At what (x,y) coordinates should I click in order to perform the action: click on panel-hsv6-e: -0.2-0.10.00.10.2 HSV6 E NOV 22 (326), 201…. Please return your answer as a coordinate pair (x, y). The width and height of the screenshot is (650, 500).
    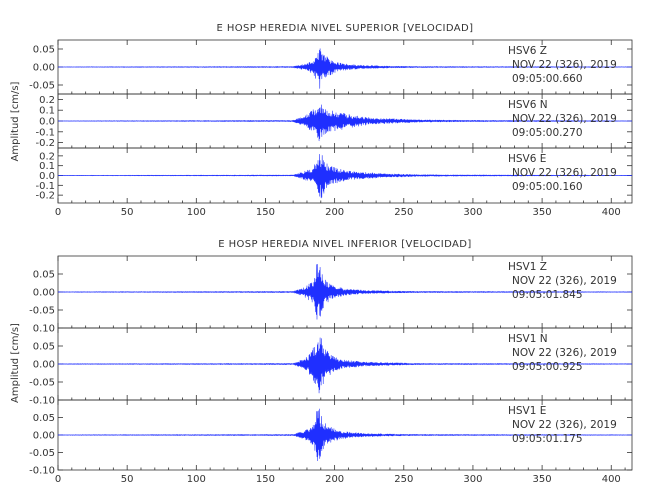
    Looking at the image, I should click on (334, 175).